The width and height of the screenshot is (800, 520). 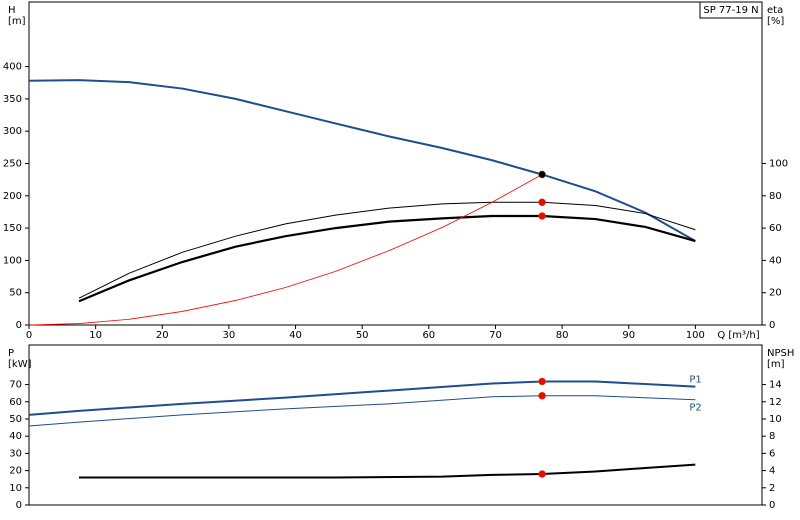 I want to click on y2-axis-label: [m], so click(x=776, y=364).